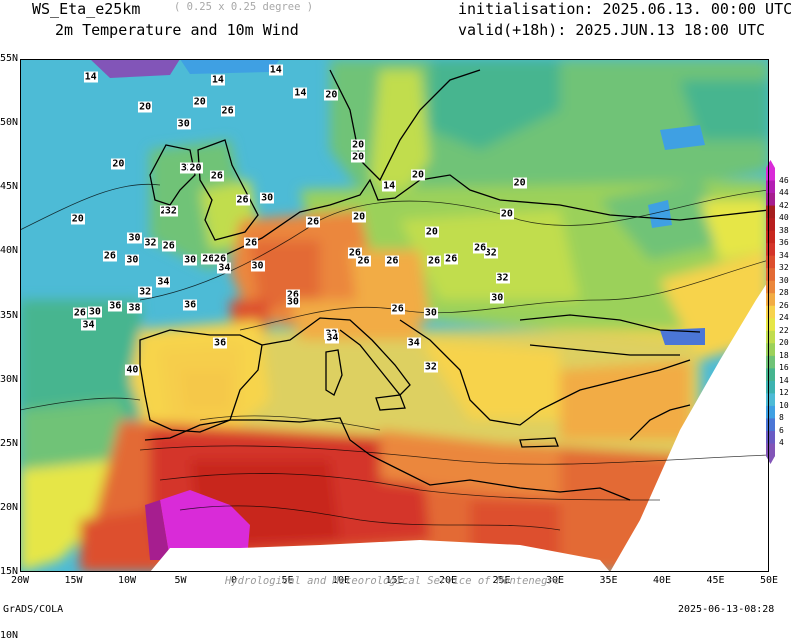  Describe the element at coordinates (501, 580) in the screenshot. I see `lon-label: 25E` at that location.